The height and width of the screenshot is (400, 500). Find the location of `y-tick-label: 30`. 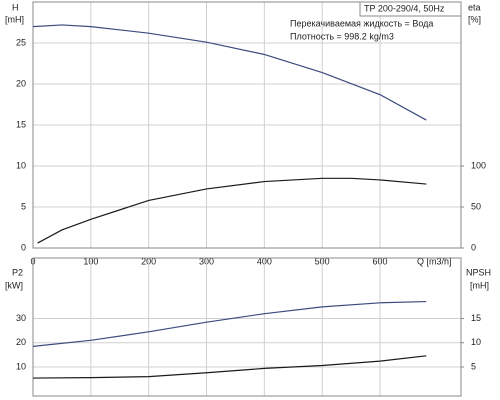

y-tick-label: 30 is located at coordinates (21, 318).